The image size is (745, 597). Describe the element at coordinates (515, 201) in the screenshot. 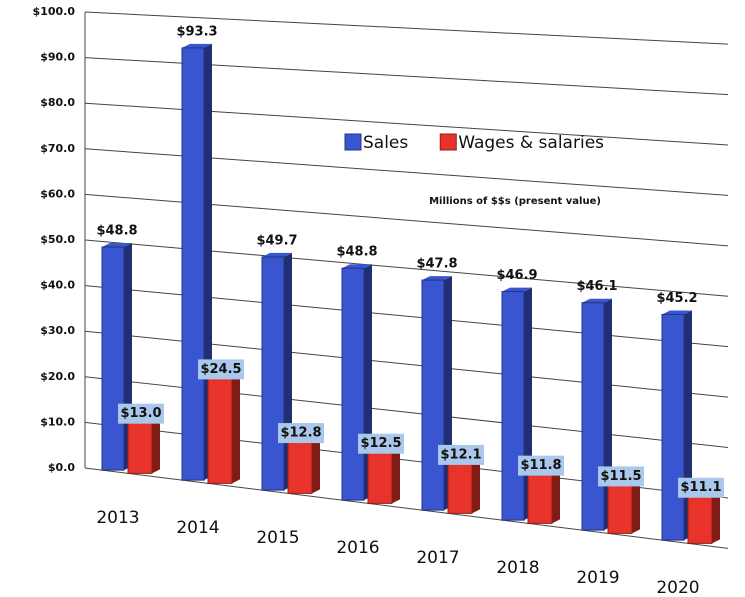

I see `annotation: Millions of $$s (present value)` at that location.